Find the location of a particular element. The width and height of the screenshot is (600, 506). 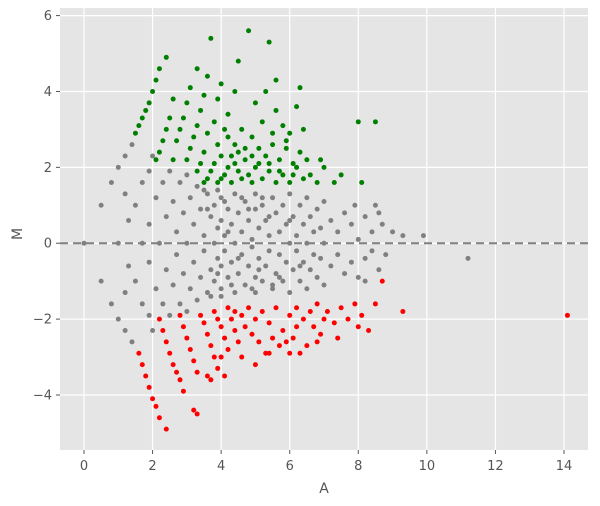

y-tick-label: −4 is located at coordinates (42, 395).